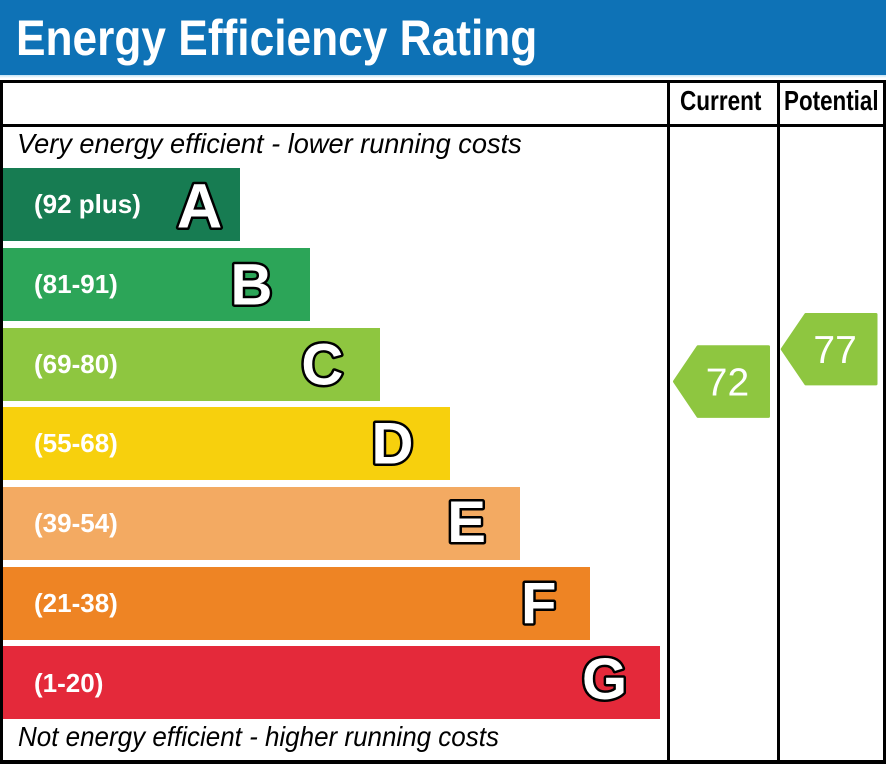  What do you see at coordinates (466, 522) in the screenshot?
I see `svg-text: E` at bounding box center [466, 522].